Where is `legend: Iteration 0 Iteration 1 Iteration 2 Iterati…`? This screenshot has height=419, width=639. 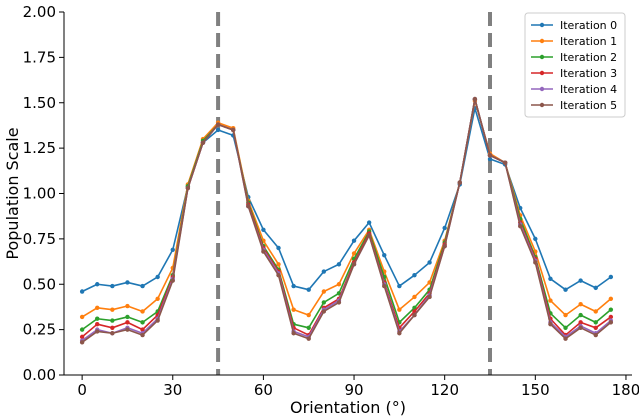
legend: Iteration 0 Iteration 1 Iteration 2 Iterati… is located at coordinates (575, 65).